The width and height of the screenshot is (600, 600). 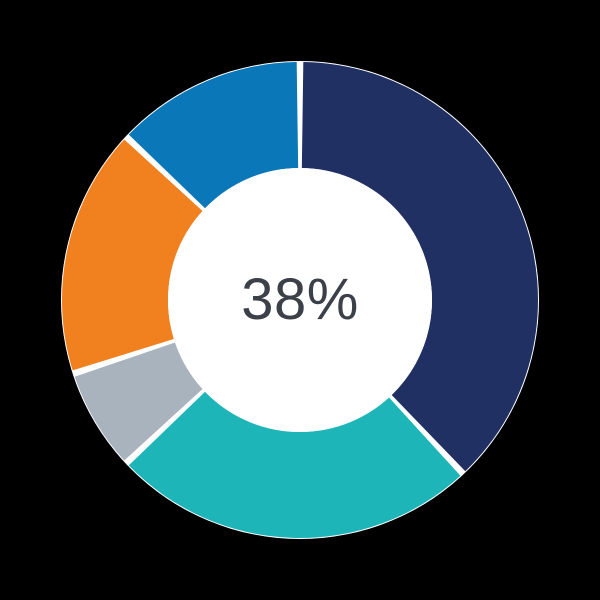 I want to click on donut-slice-light-blue, so click(x=213, y=135).